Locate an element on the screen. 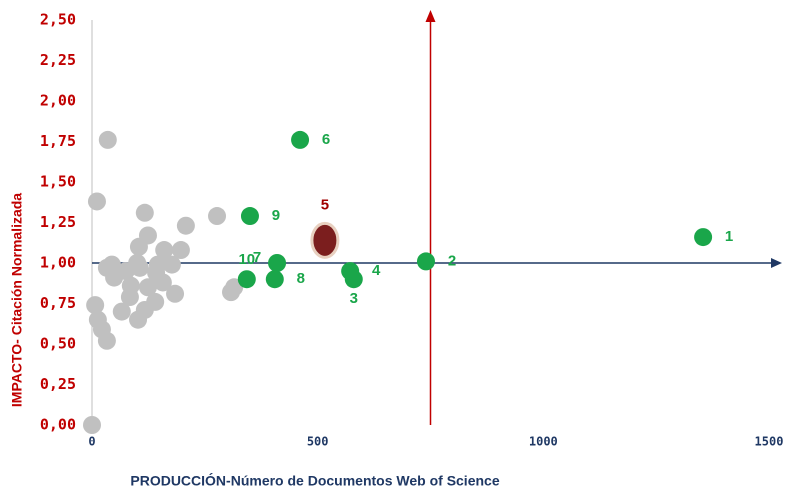 Image resolution: width=787 pixels, height=490 pixels. emblem-point is located at coordinates (325, 240).